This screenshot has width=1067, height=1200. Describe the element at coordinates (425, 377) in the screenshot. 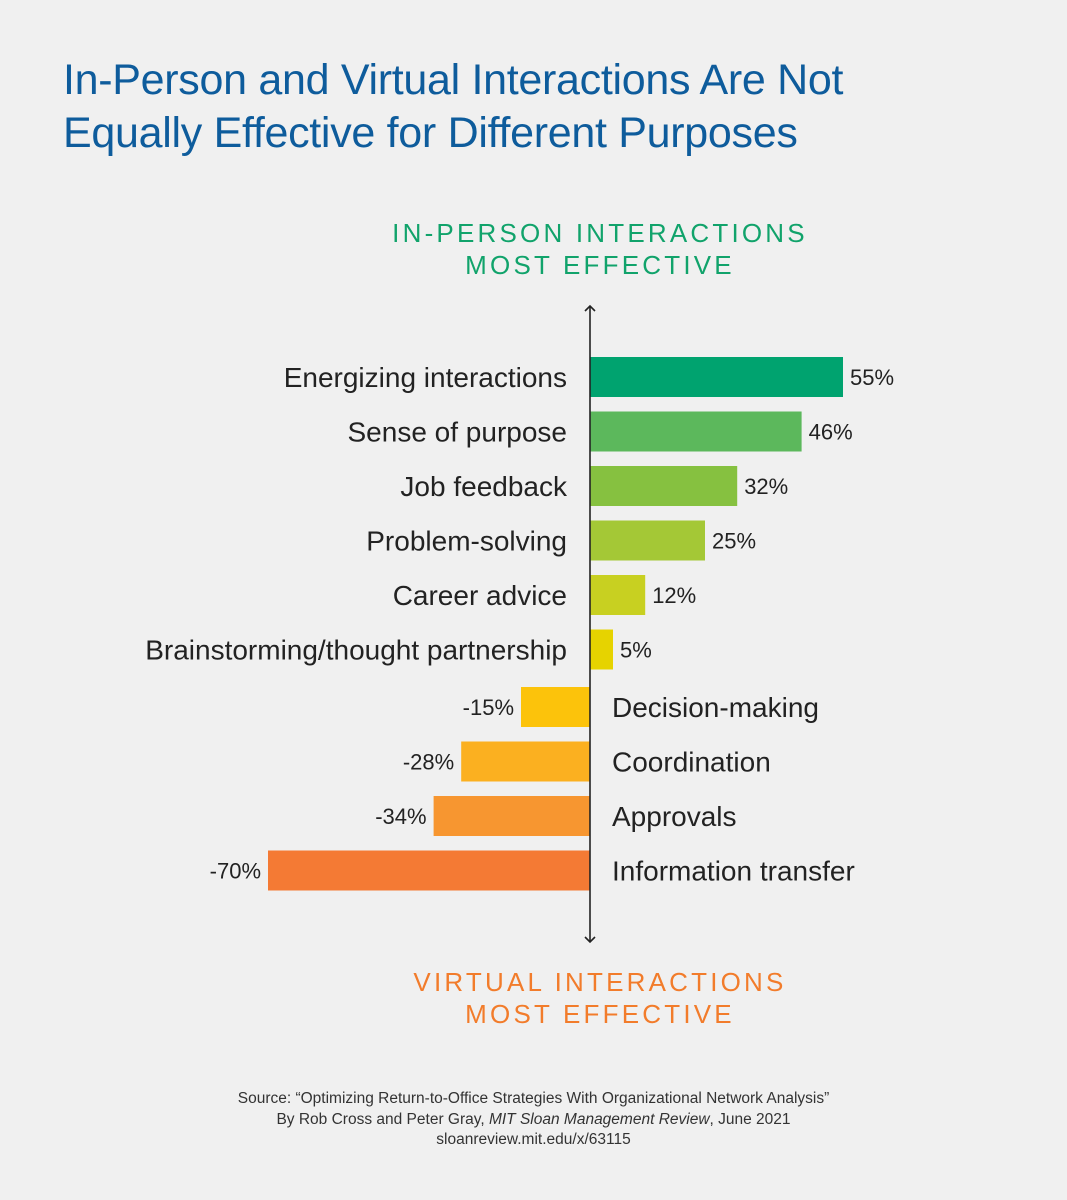

I see `category-label-energizing-interactions: Energizing interactions` at that location.